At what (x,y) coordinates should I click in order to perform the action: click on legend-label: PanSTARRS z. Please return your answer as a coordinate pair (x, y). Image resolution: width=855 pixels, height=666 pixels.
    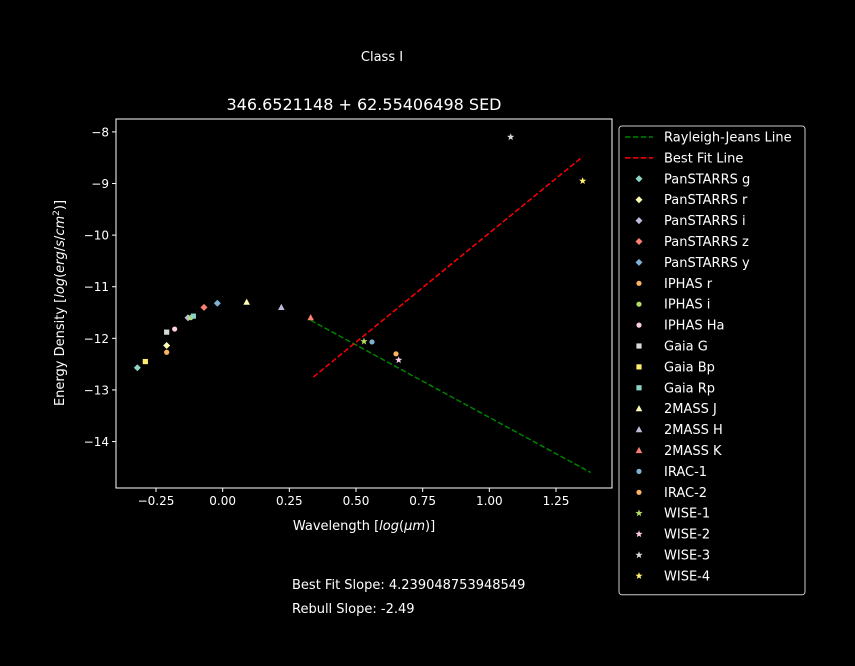
    Looking at the image, I should click on (706, 242).